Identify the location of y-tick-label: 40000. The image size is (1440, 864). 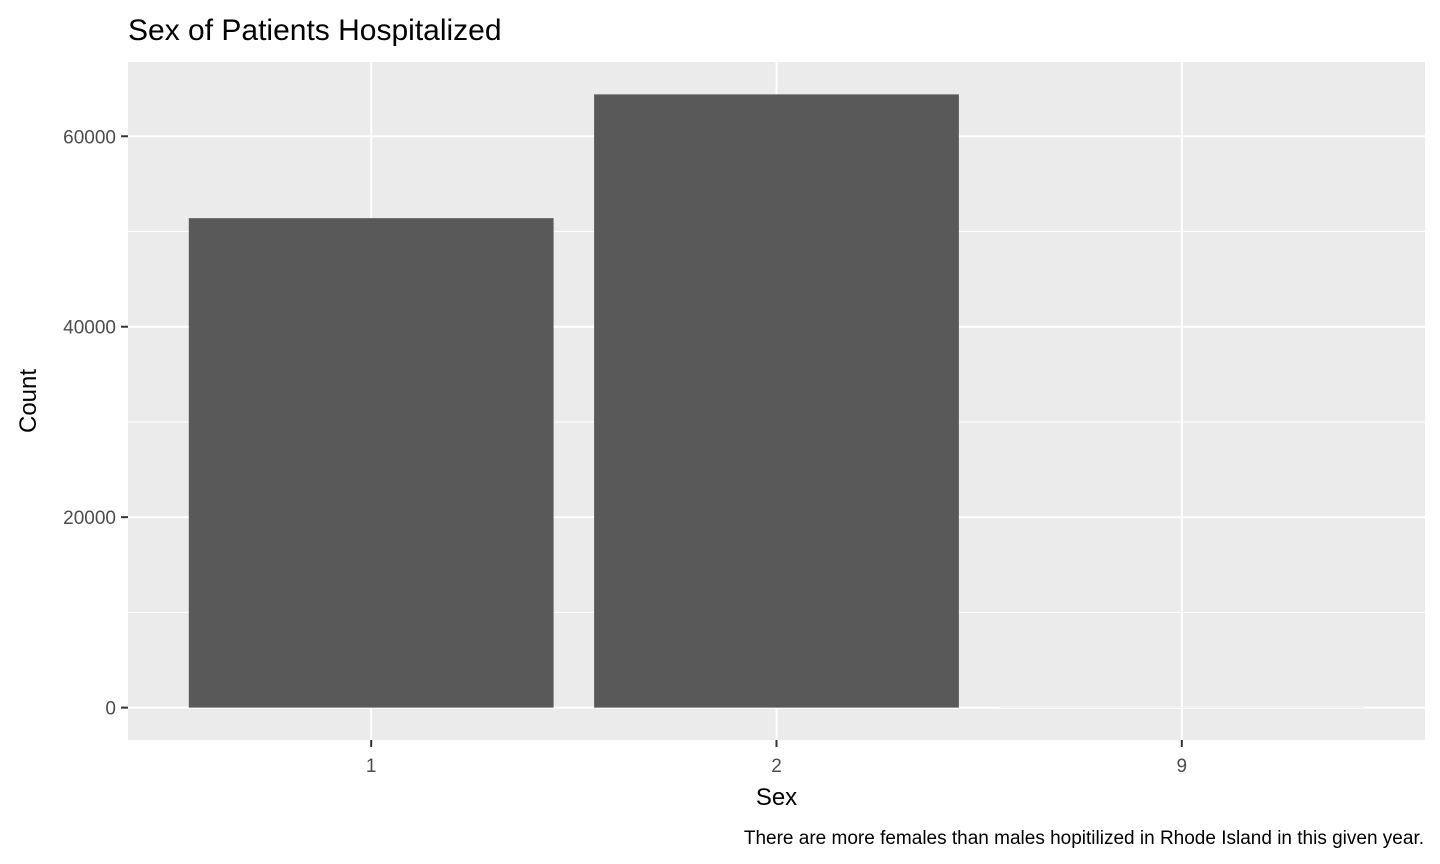
(89, 328).